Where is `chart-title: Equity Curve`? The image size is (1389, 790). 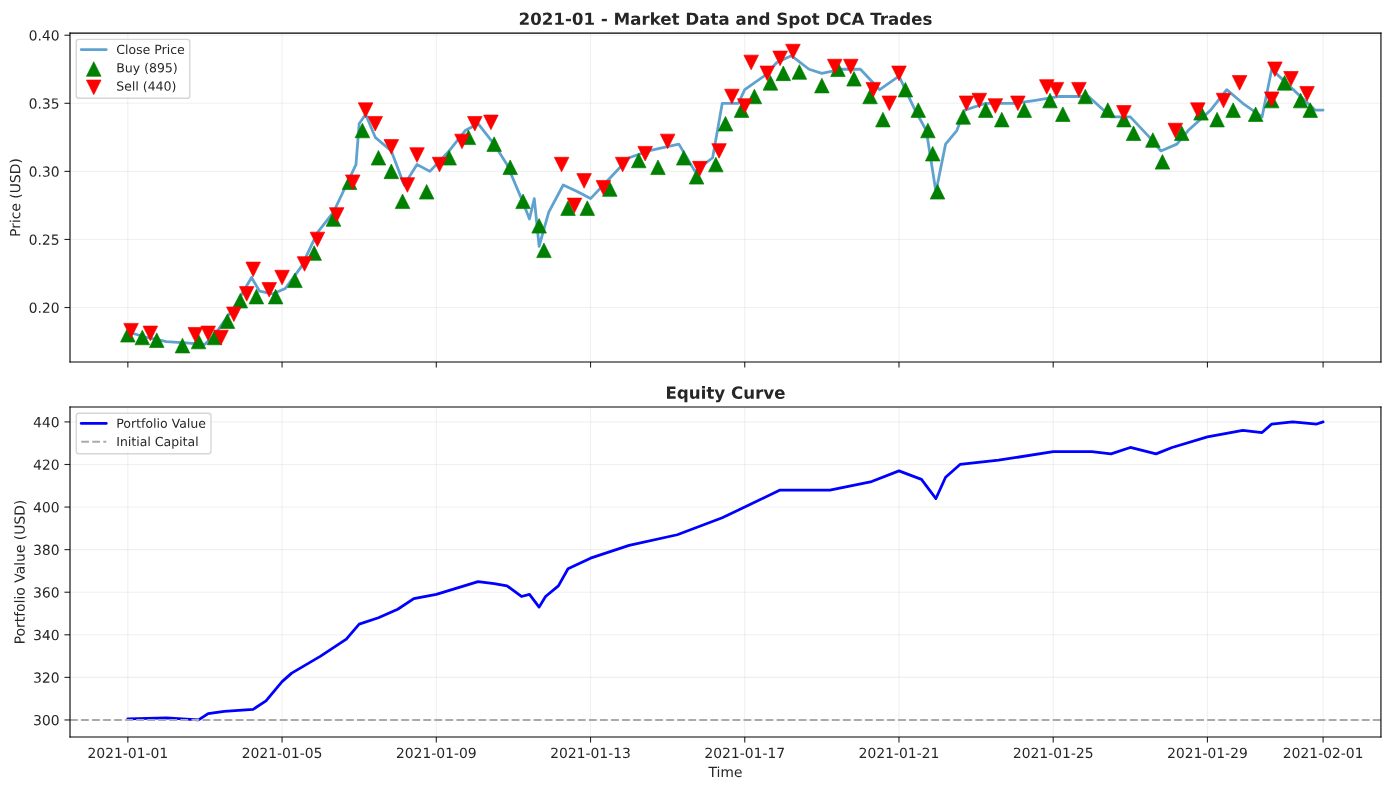
chart-title: Equity Curve is located at coordinates (726, 394).